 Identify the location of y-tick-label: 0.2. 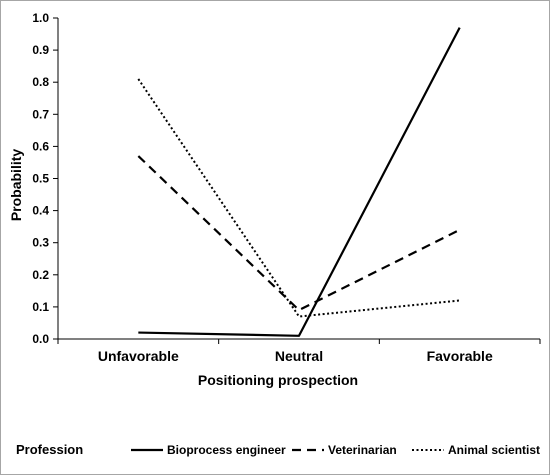
(40, 275).